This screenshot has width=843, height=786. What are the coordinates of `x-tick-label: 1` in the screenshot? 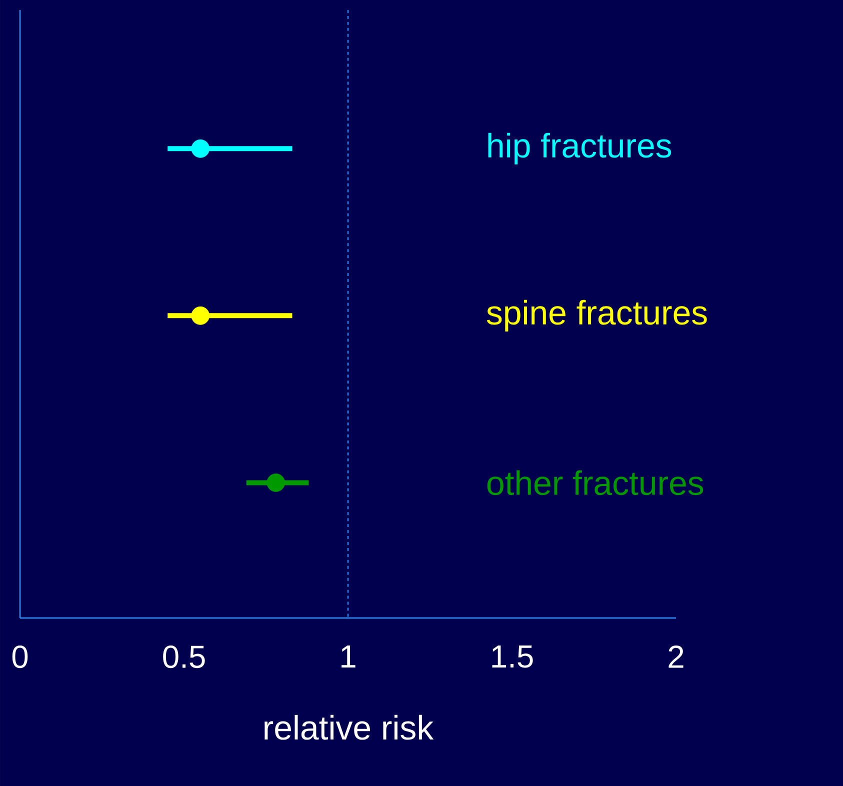 It's located at (349, 657).